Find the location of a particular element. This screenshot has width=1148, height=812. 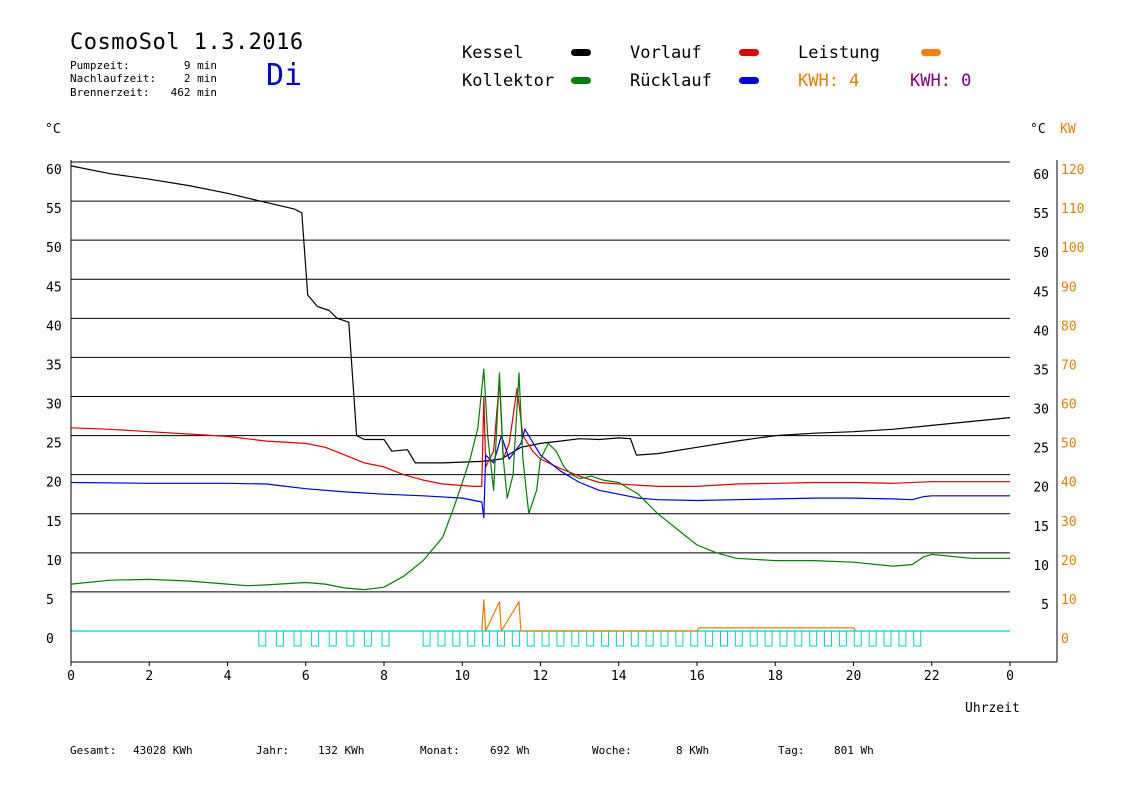

y-tick-right-15: 15 is located at coordinates (1041, 527).